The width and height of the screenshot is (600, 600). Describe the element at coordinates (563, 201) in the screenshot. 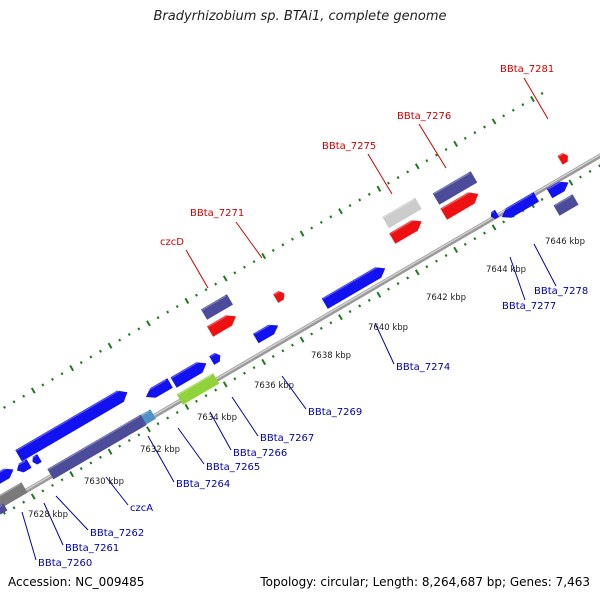

I see `gene-BBta_7279-feature-highlight` at that location.